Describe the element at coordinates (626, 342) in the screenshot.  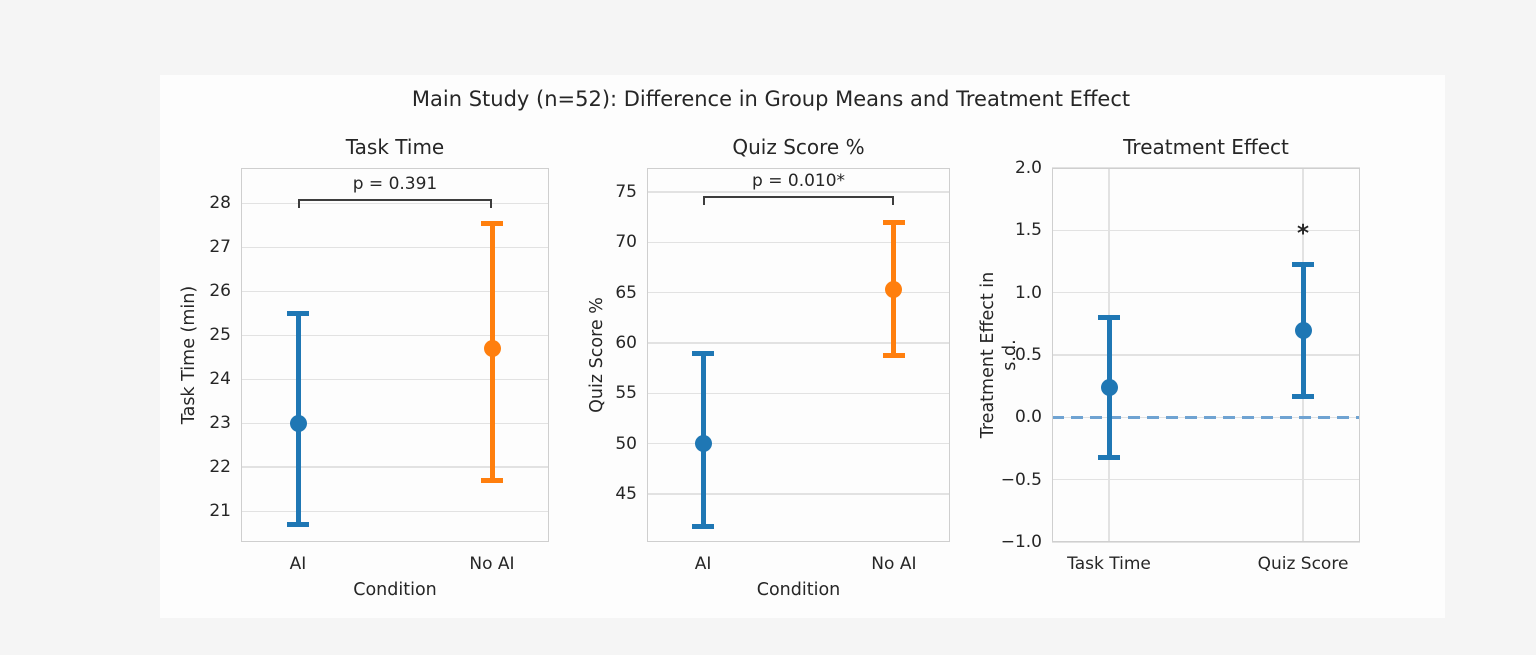
I see `y-tick-label: 60` at that location.